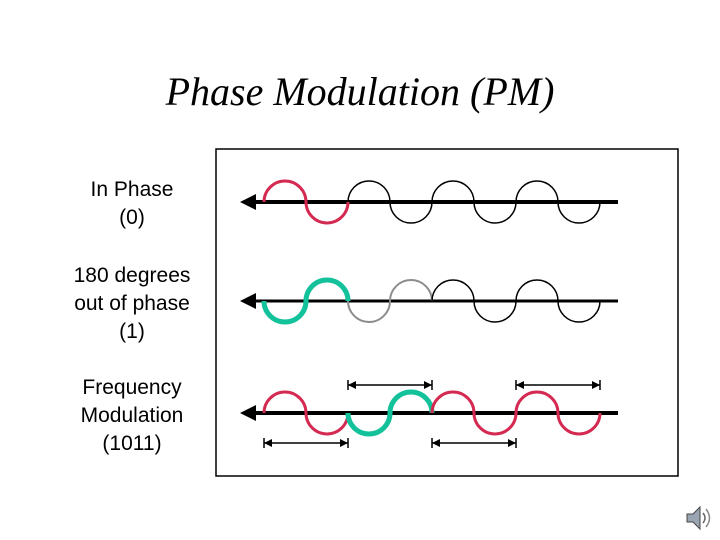  Describe the element at coordinates (132, 275) in the screenshot. I see `label-line: 180 degrees` at that location.